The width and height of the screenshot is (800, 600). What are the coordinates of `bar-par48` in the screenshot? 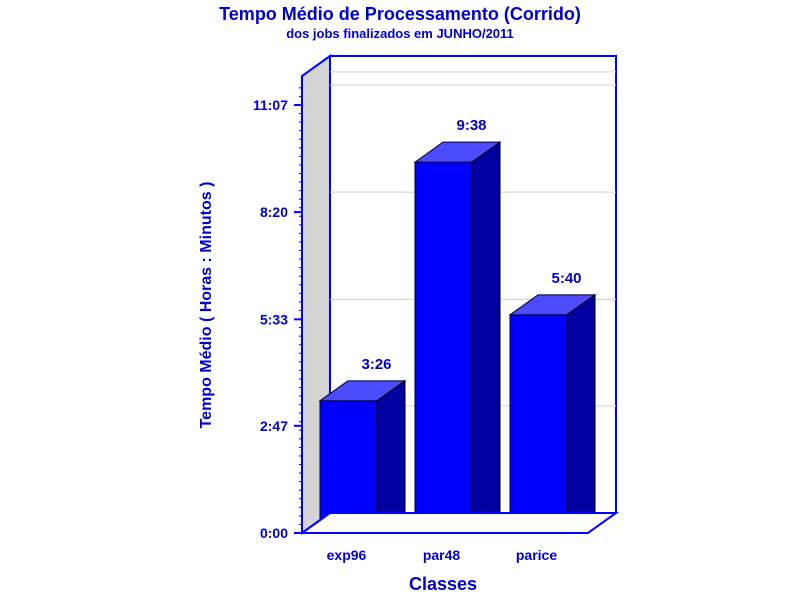 It's located at (457, 337).